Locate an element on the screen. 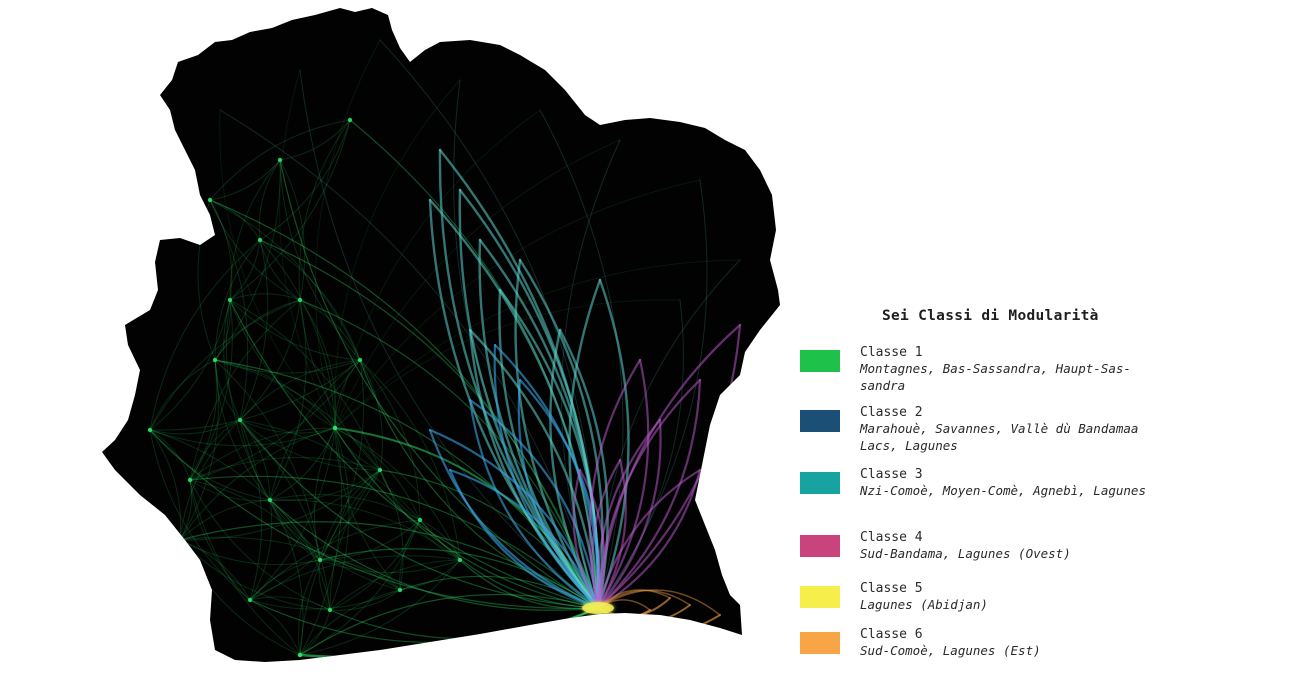  legend-item-label: Classe 5 is located at coordinates (891, 588).